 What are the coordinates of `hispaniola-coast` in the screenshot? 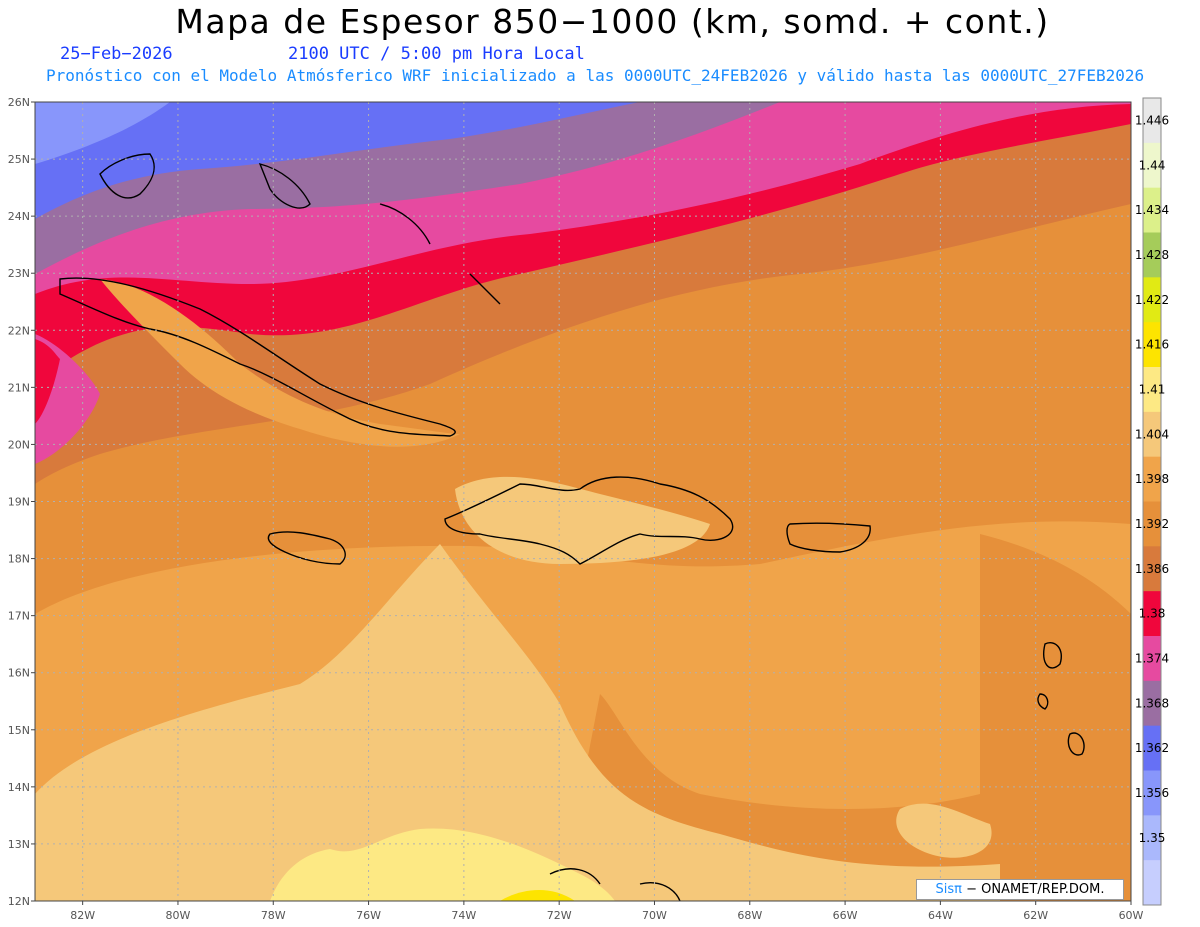 It's located at (589, 520).